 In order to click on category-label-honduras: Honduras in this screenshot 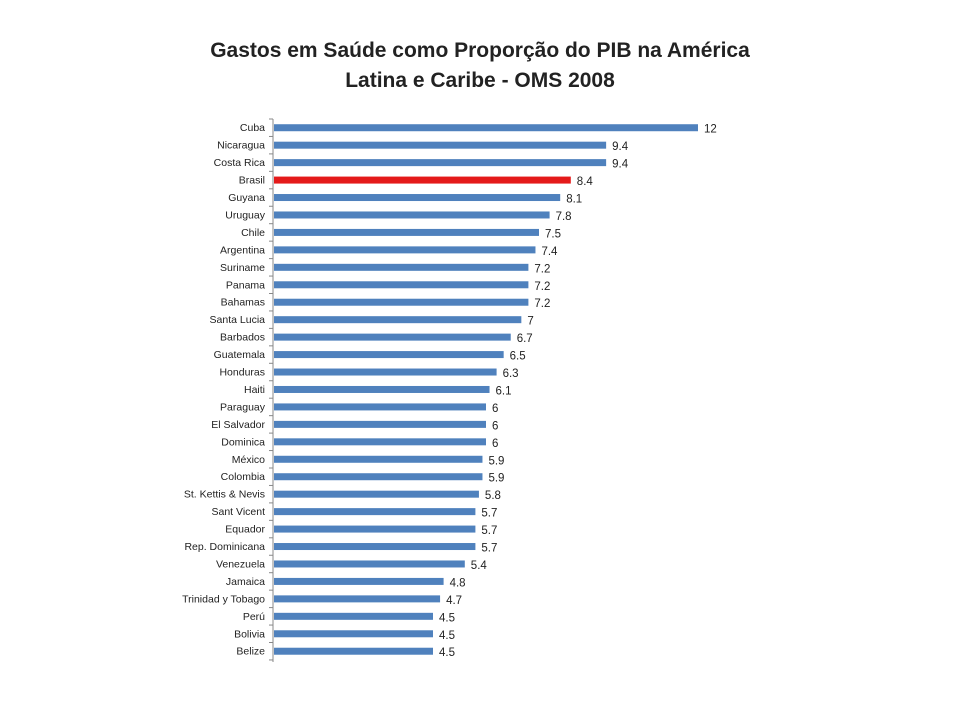, I will do `click(242, 373)`.